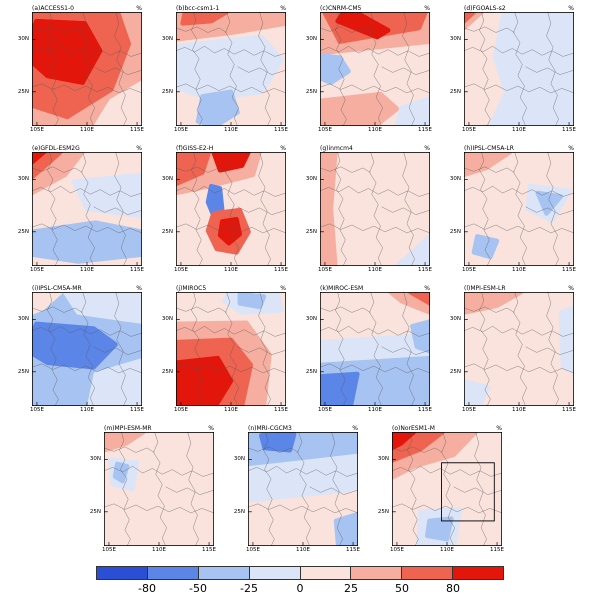 This screenshot has height=600, width=600. What do you see at coordinates (56, 148) in the screenshot?
I see `panel-label: (e)GFDL-ESM2G` at bounding box center [56, 148].